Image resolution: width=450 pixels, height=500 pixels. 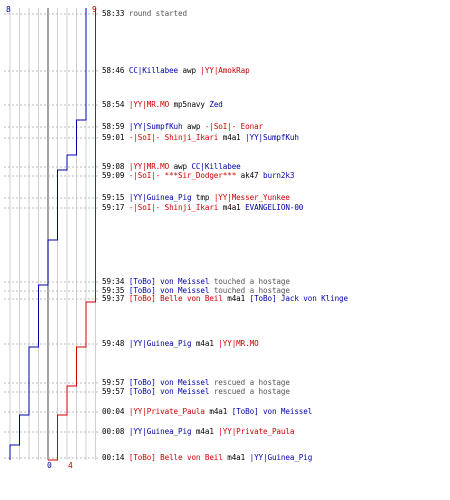 I want to click on t-alive-line, so click(x=72, y=234).